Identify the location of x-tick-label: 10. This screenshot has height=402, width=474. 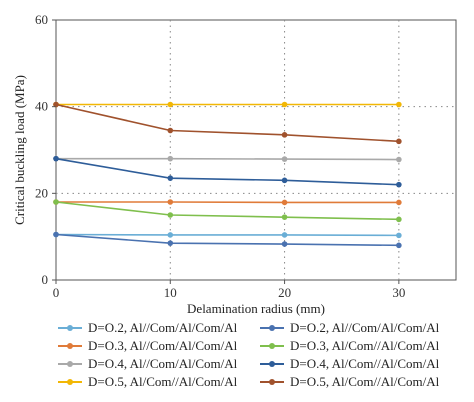
(170, 292).